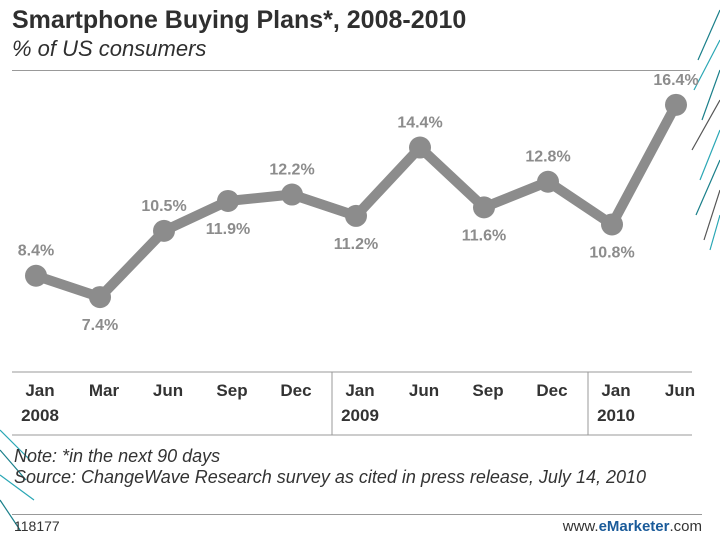 Image resolution: width=720 pixels, height=540 pixels. What do you see at coordinates (611, 252) in the screenshot?
I see `data-label: 10.8%` at bounding box center [611, 252].